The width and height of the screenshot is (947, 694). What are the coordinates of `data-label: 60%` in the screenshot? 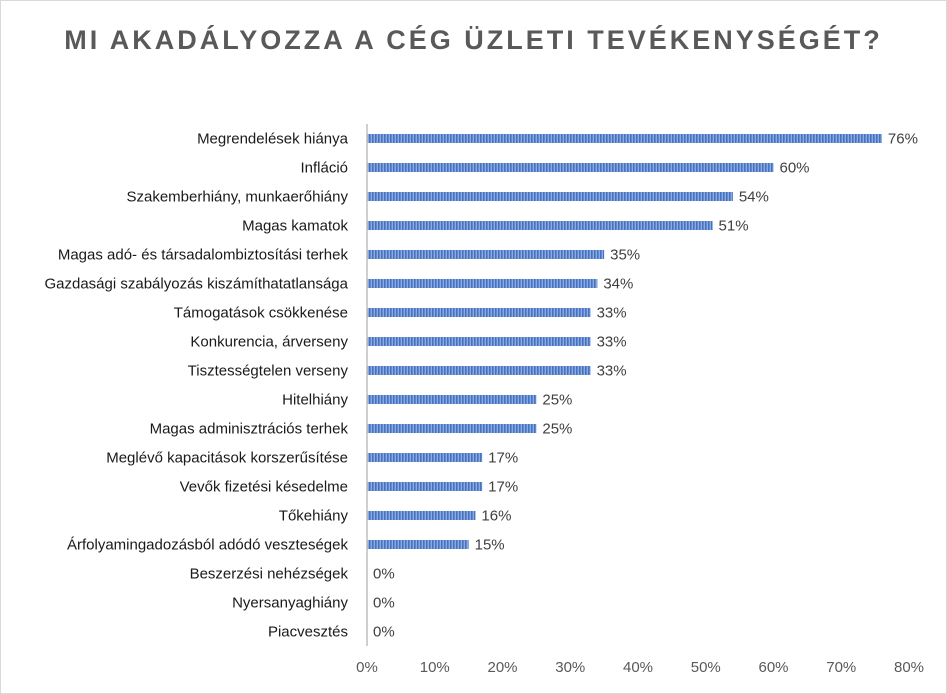 It's located at (795, 168).